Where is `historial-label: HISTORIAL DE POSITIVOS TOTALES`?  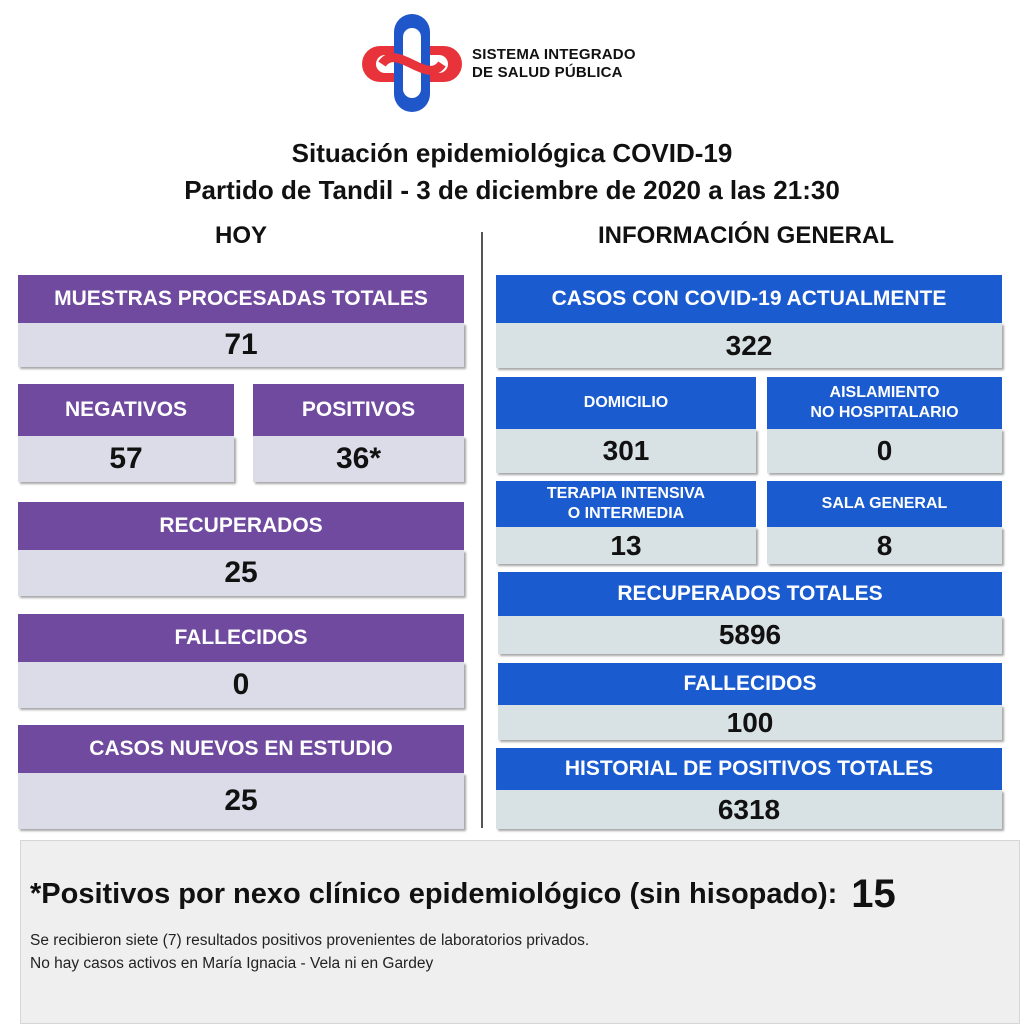 historial-label: HISTORIAL DE POSITIVOS TOTALES is located at coordinates (749, 769).